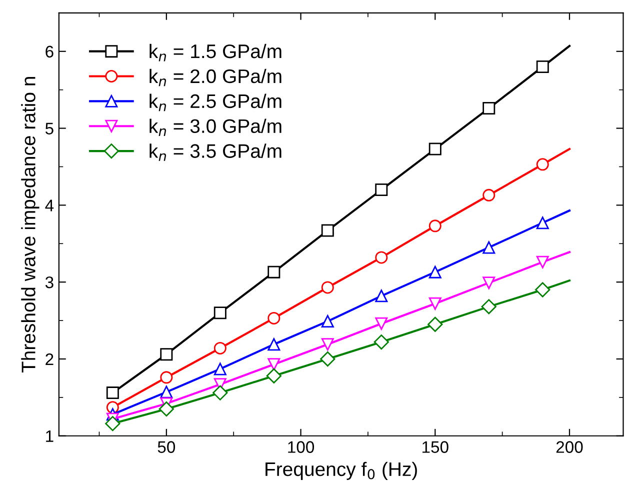 The image size is (627, 497). Describe the element at coordinates (50, 436) in the screenshot. I see `y-tick-label: 1` at that location.